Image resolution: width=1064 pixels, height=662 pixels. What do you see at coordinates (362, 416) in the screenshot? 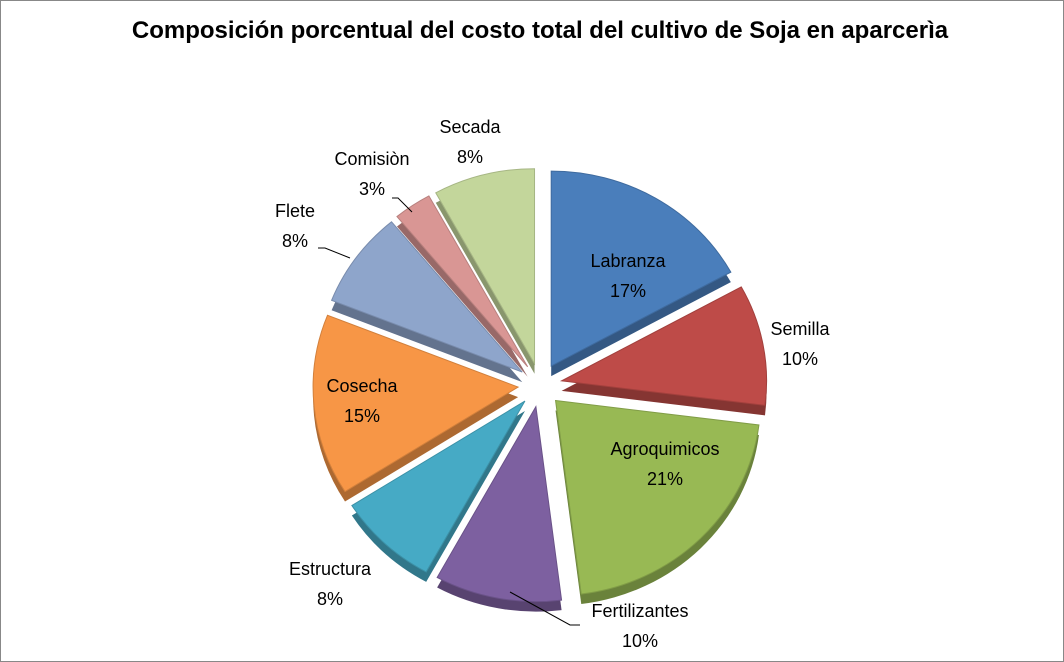
I see `slice-value-label: 15%` at bounding box center [362, 416].